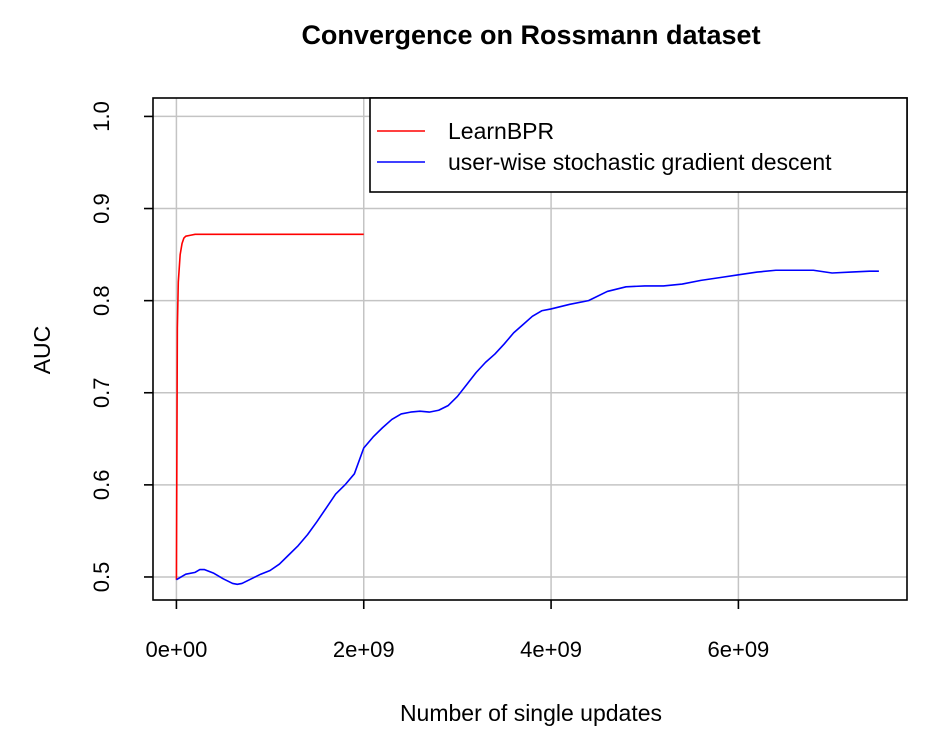  What do you see at coordinates (42, 350) in the screenshot?
I see `y-axis-label: AUC` at bounding box center [42, 350].